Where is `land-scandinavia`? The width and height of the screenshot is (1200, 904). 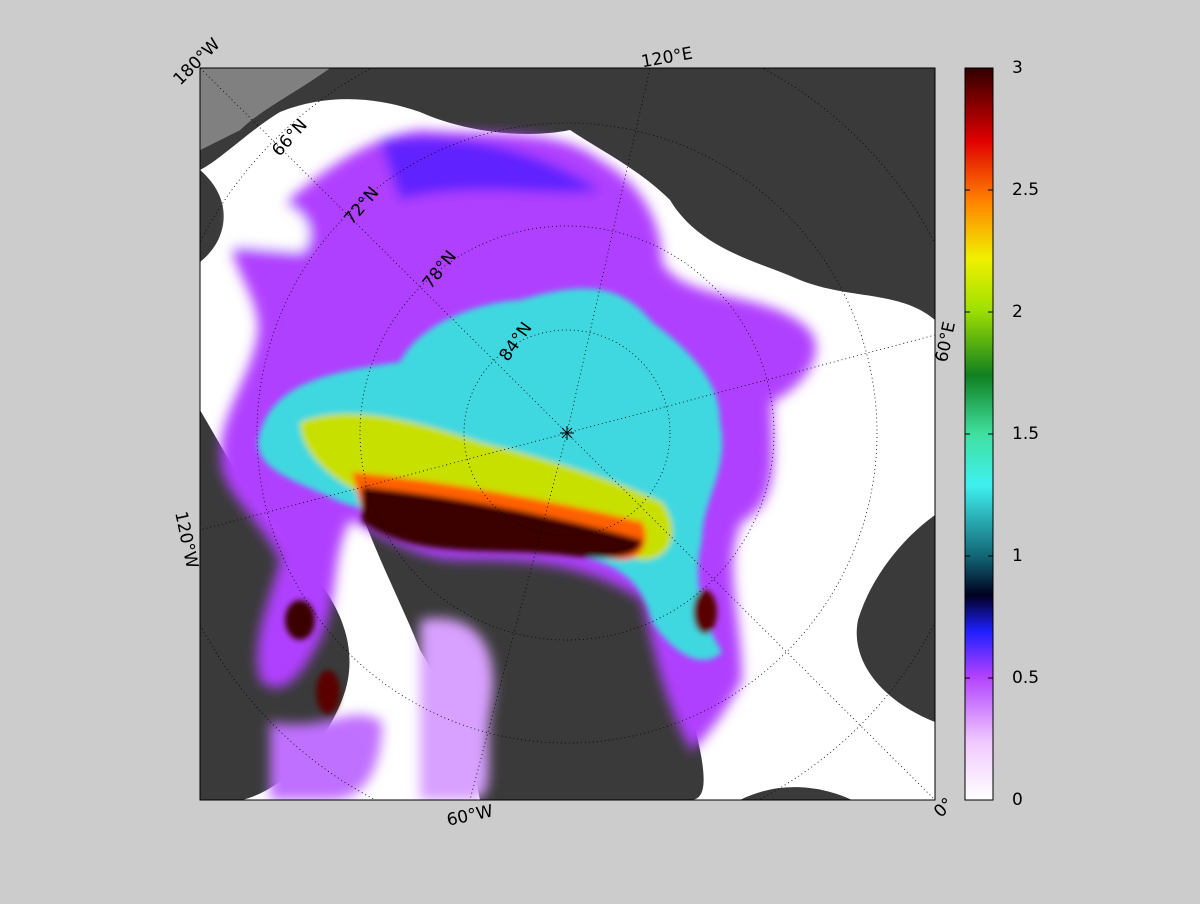
land-scandinavia is located at coordinates (895, 618).